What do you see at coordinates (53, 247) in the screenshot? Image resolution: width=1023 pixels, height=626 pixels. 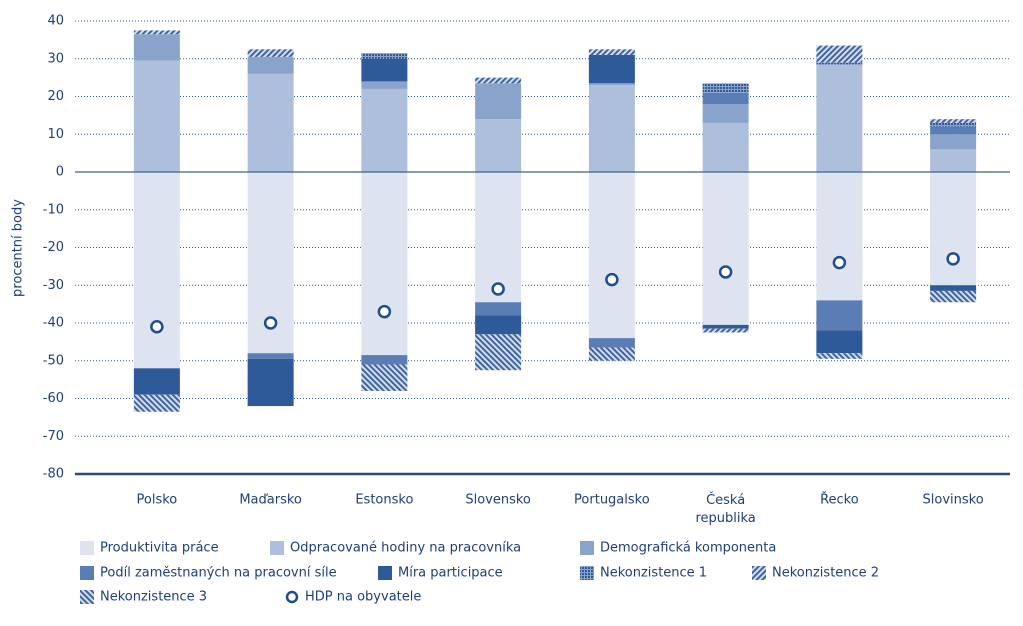 I see `y-tick-label: -20` at bounding box center [53, 247].